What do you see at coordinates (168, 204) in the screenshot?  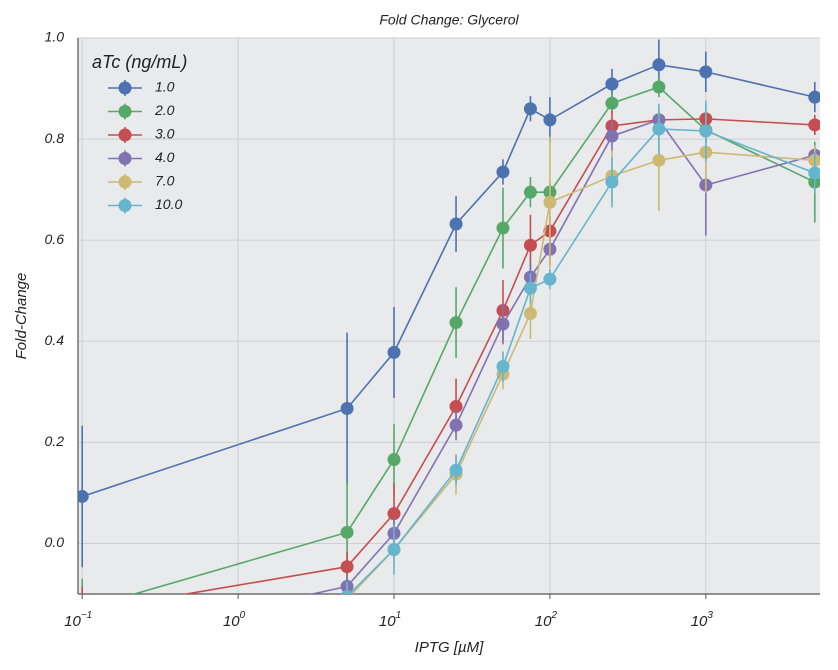 I see `legend-label: 10.0` at bounding box center [168, 204].